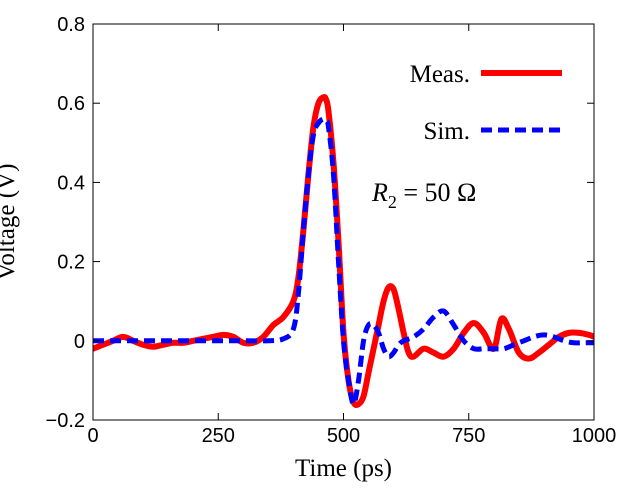  I want to click on annotation-value: = 50 Ω, so click(437, 192).